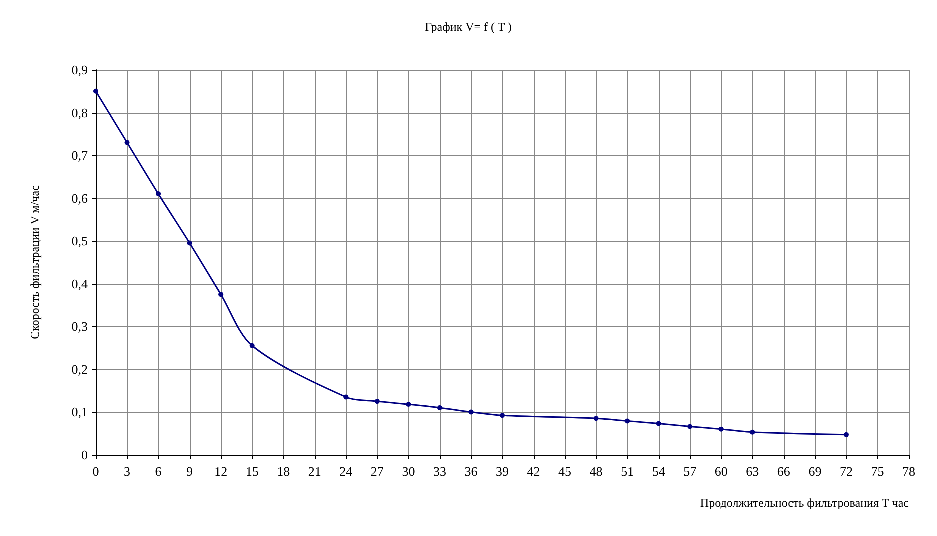 The height and width of the screenshot is (536, 937). What do you see at coordinates (315, 471) in the screenshot?
I see `x-tick-label: 21` at bounding box center [315, 471].